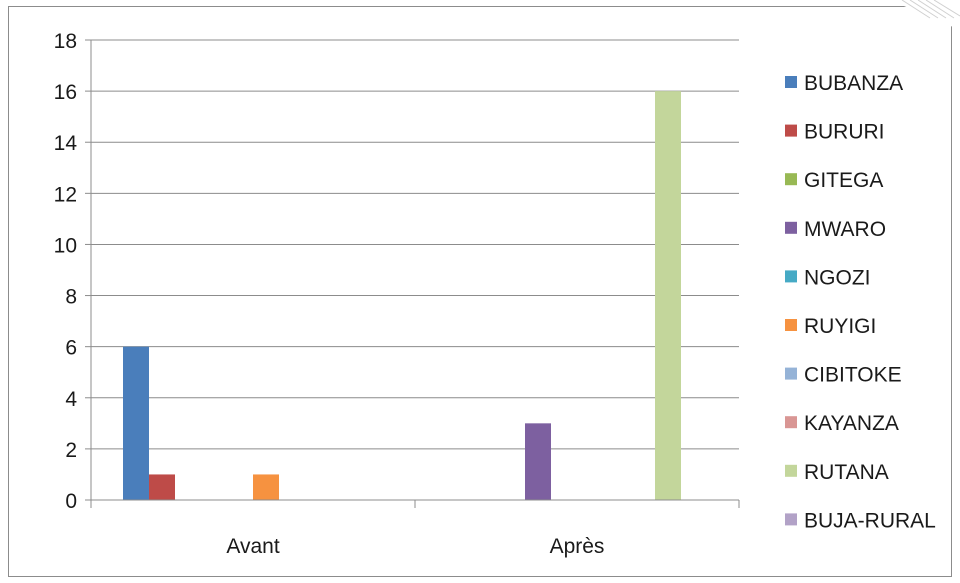  What do you see at coordinates (65, 41) in the screenshot?
I see `y-tick-label: 18` at bounding box center [65, 41].